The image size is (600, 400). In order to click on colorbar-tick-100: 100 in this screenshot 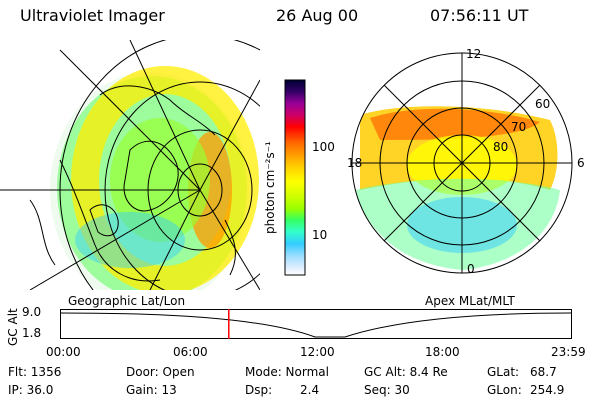, I will do `click(323, 147)`.